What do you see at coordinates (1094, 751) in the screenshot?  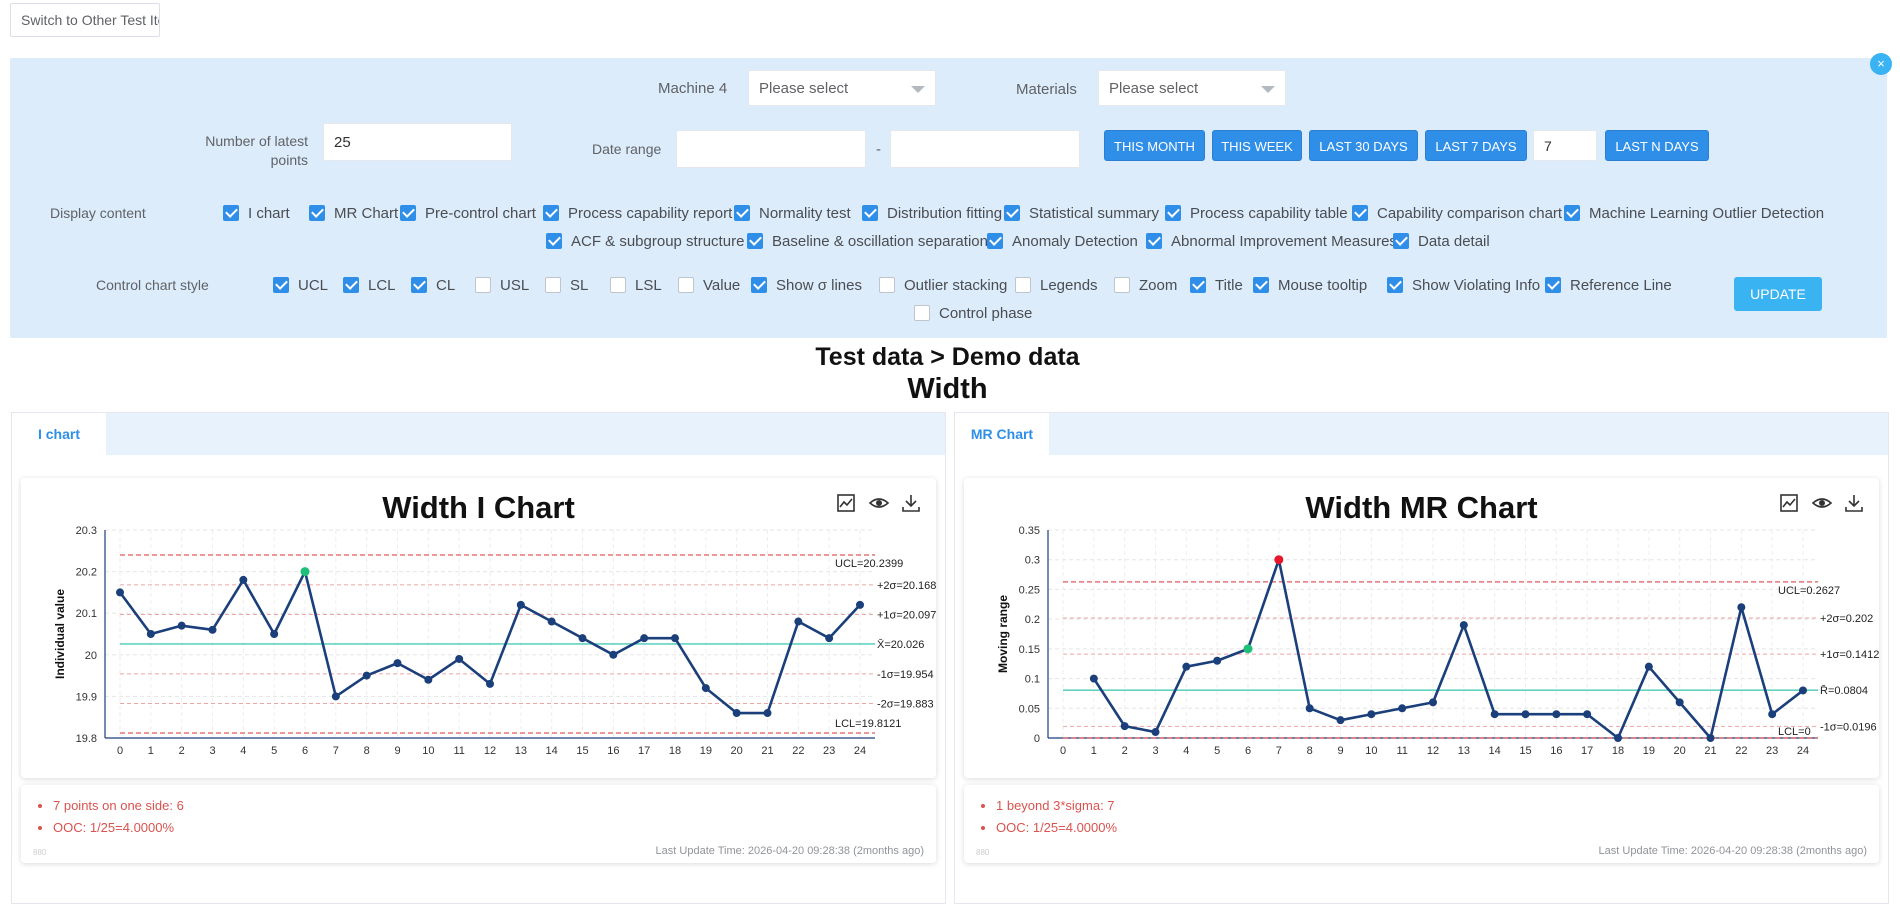 I see `x-tick-label: 1` at bounding box center [1094, 751].